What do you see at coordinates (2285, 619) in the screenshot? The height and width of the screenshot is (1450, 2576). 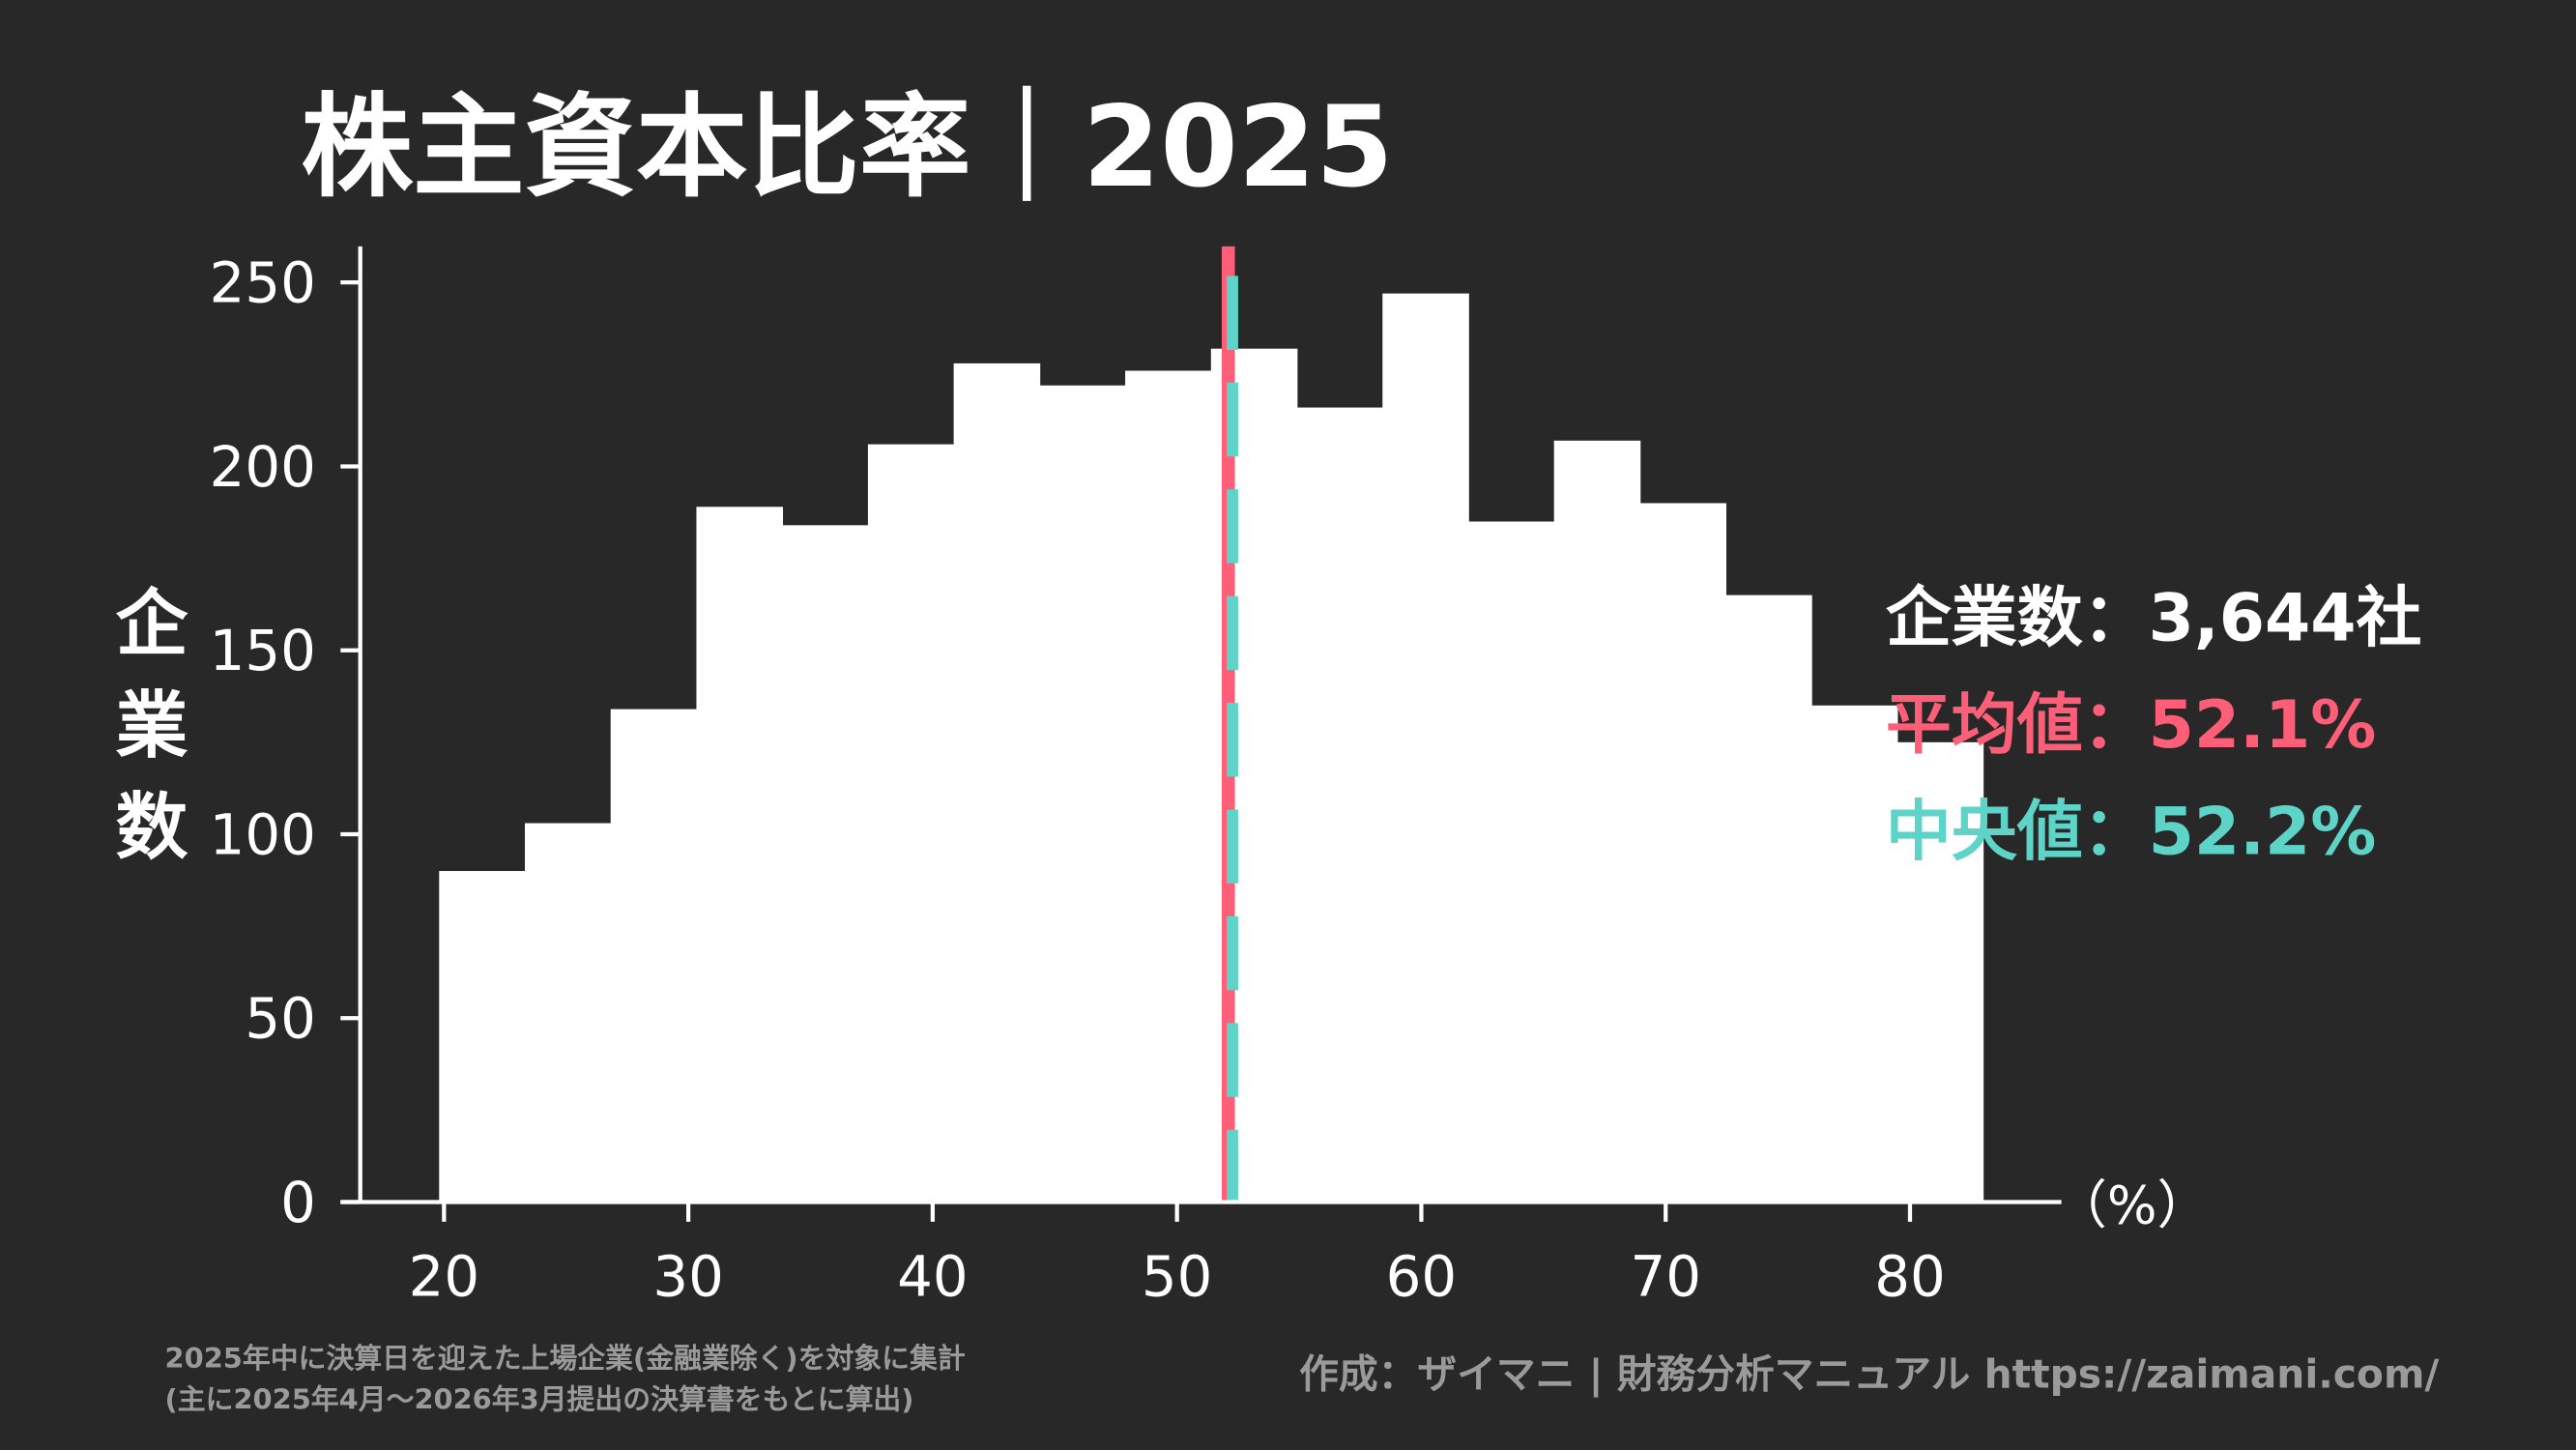 I see `count-value: 3,644社` at bounding box center [2285, 619].